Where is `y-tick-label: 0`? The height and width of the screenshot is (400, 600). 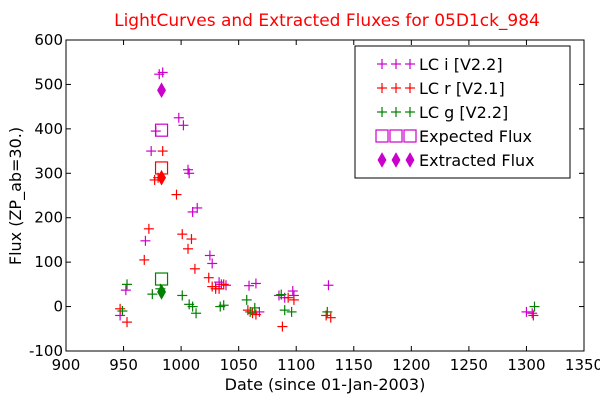
y-tick-label: 0 is located at coordinates (58, 307).